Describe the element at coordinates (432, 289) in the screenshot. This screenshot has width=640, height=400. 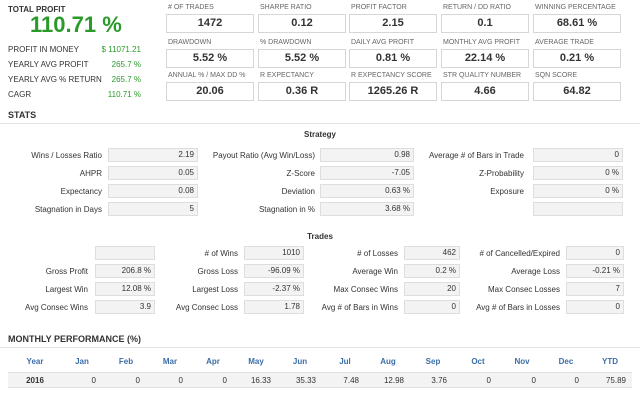
I see `stat-value: 20` at that location.